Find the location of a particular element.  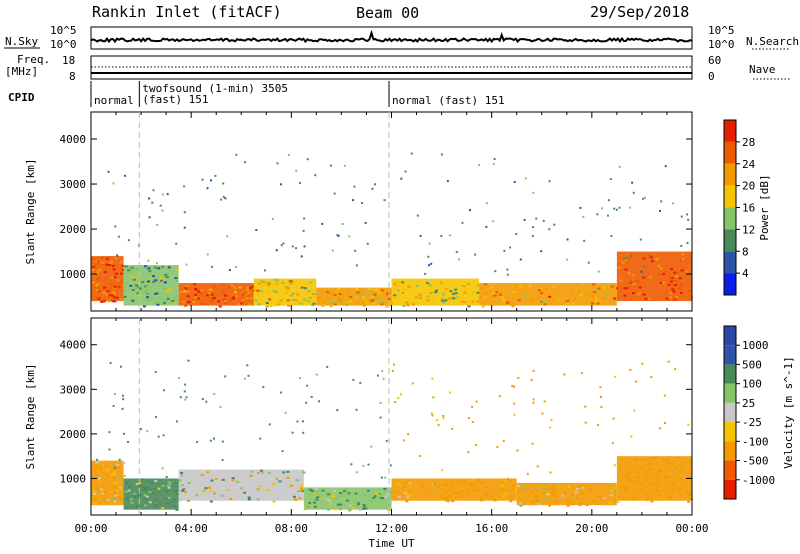

x-tick-label: 16:00 is located at coordinates (491, 528).